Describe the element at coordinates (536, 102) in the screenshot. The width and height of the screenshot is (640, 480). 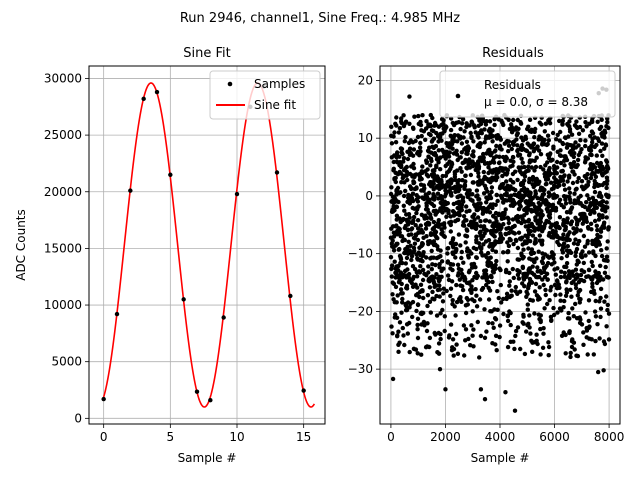
I see `legend-residuals-stats: μ = 0.0, σ = 8.38` at that location.